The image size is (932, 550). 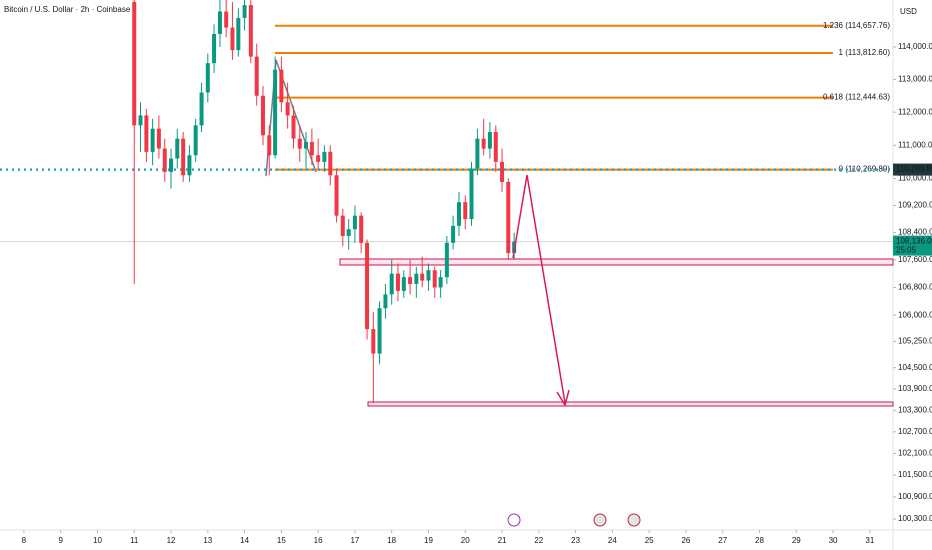 I want to click on y-tick-label: 105,250.00, so click(x=915, y=340).